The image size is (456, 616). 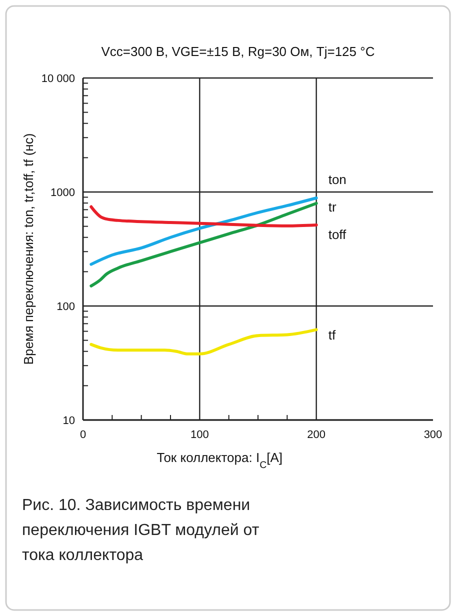 I want to click on x-axis-title: Ток коллектора: I$_{C}$[A], so click(x=219, y=460).